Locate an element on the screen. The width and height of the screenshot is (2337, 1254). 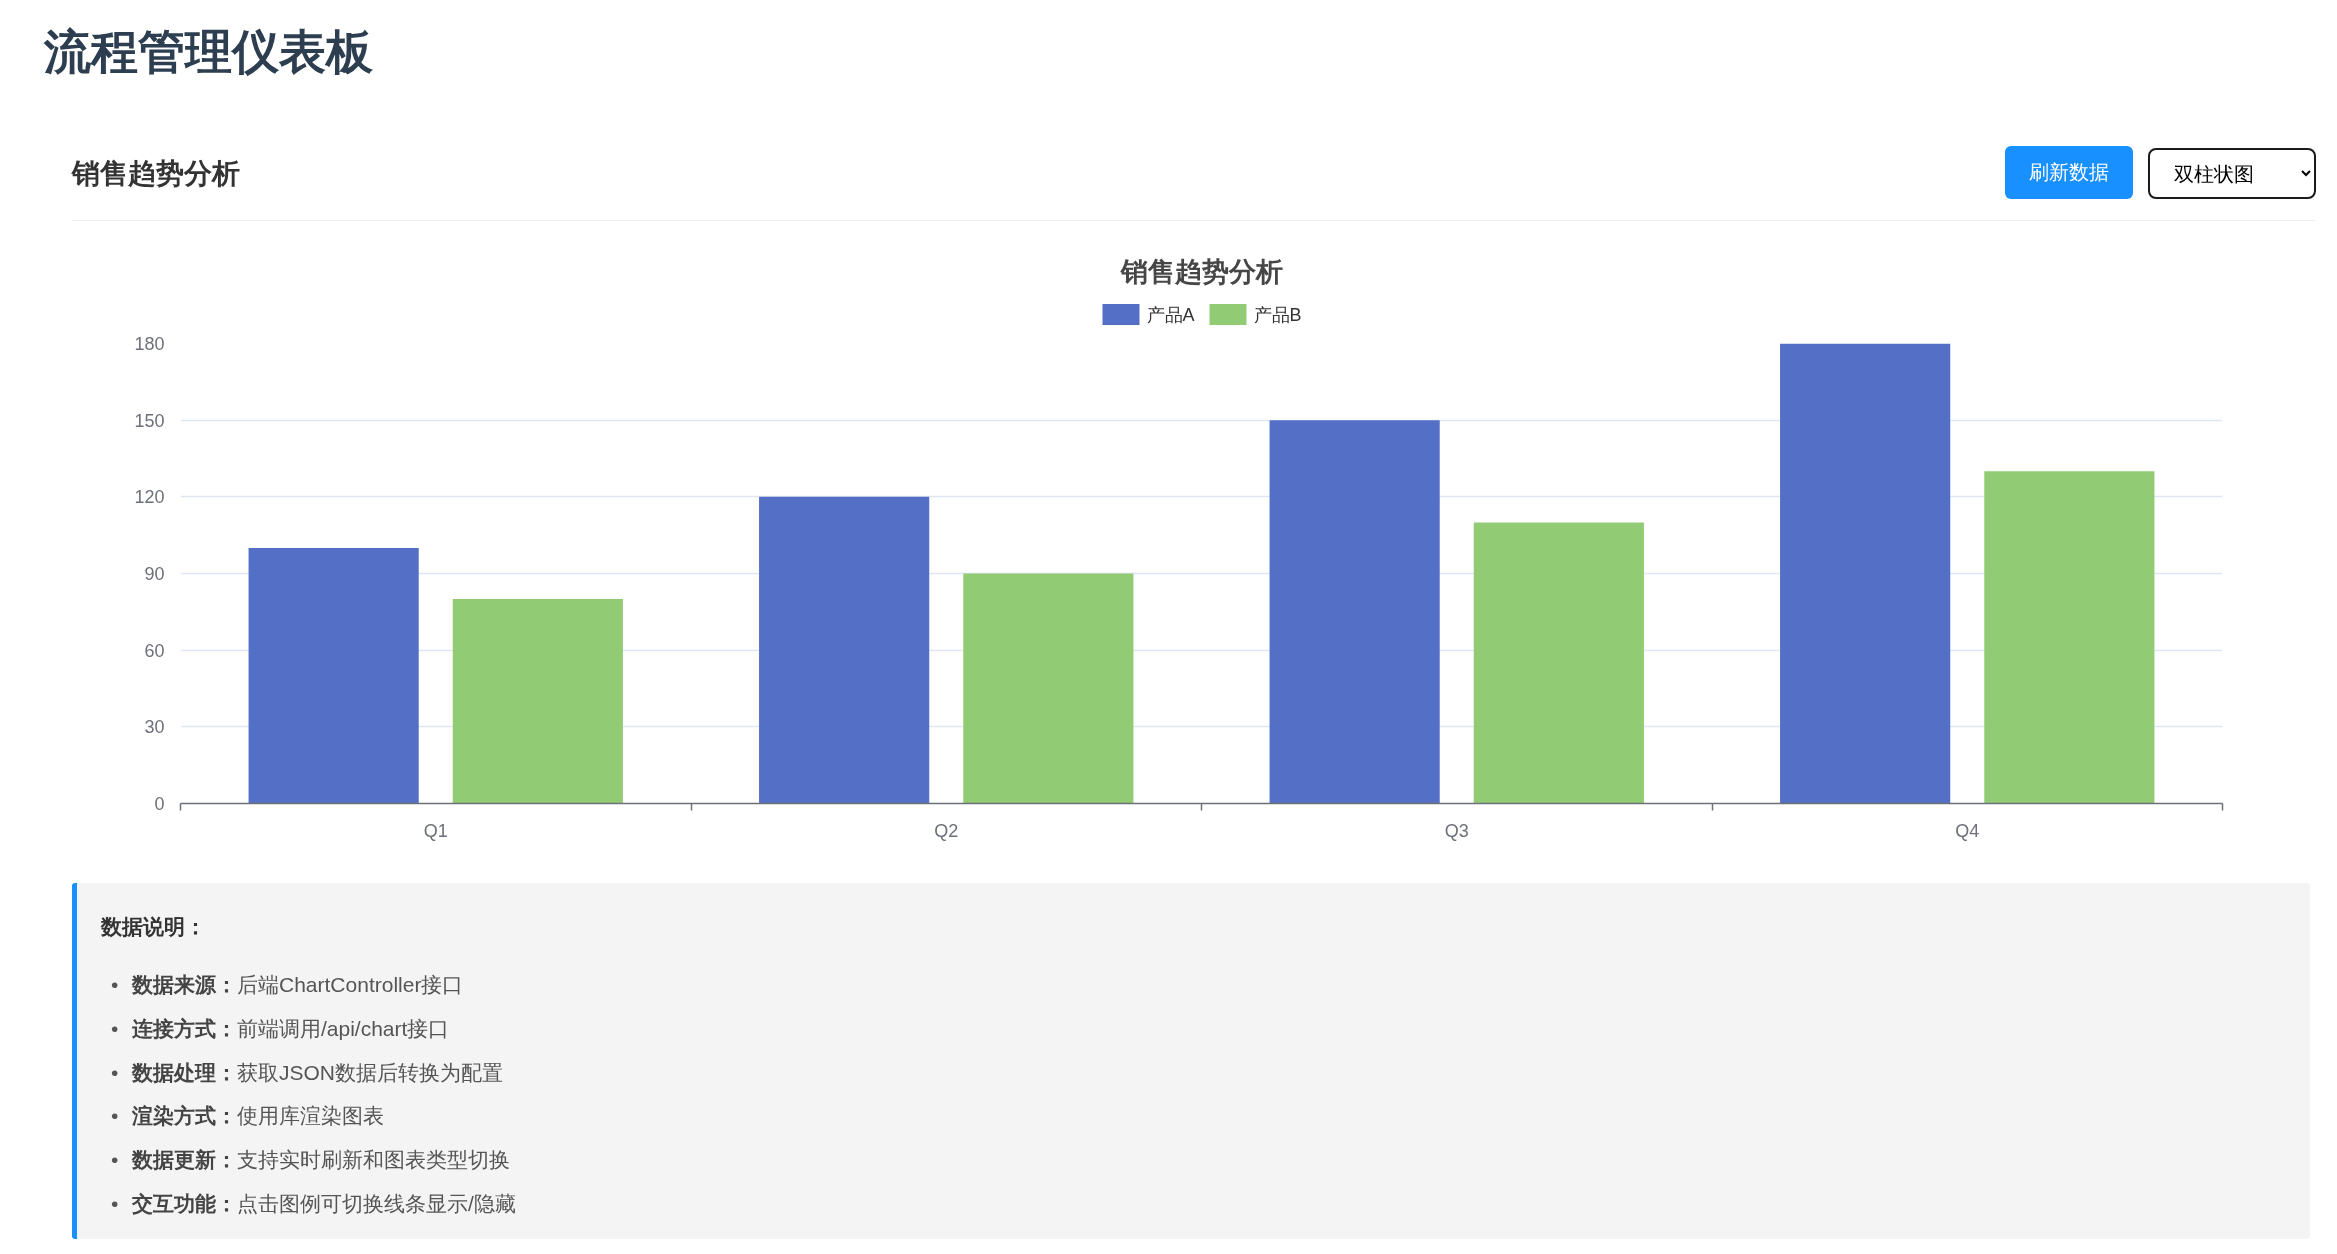
y-tick-label: 180 is located at coordinates (149, 344).